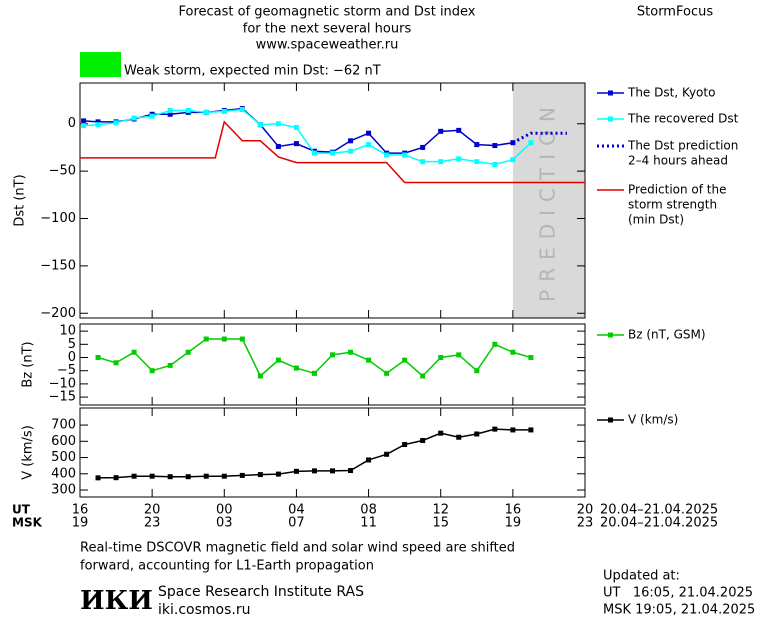 The width and height of the screenshot is (760, 620). What do you see at coordinates (63, 441) in the screenshot?
I see `y-tick-label: 600` at bounding box center [63, 441].